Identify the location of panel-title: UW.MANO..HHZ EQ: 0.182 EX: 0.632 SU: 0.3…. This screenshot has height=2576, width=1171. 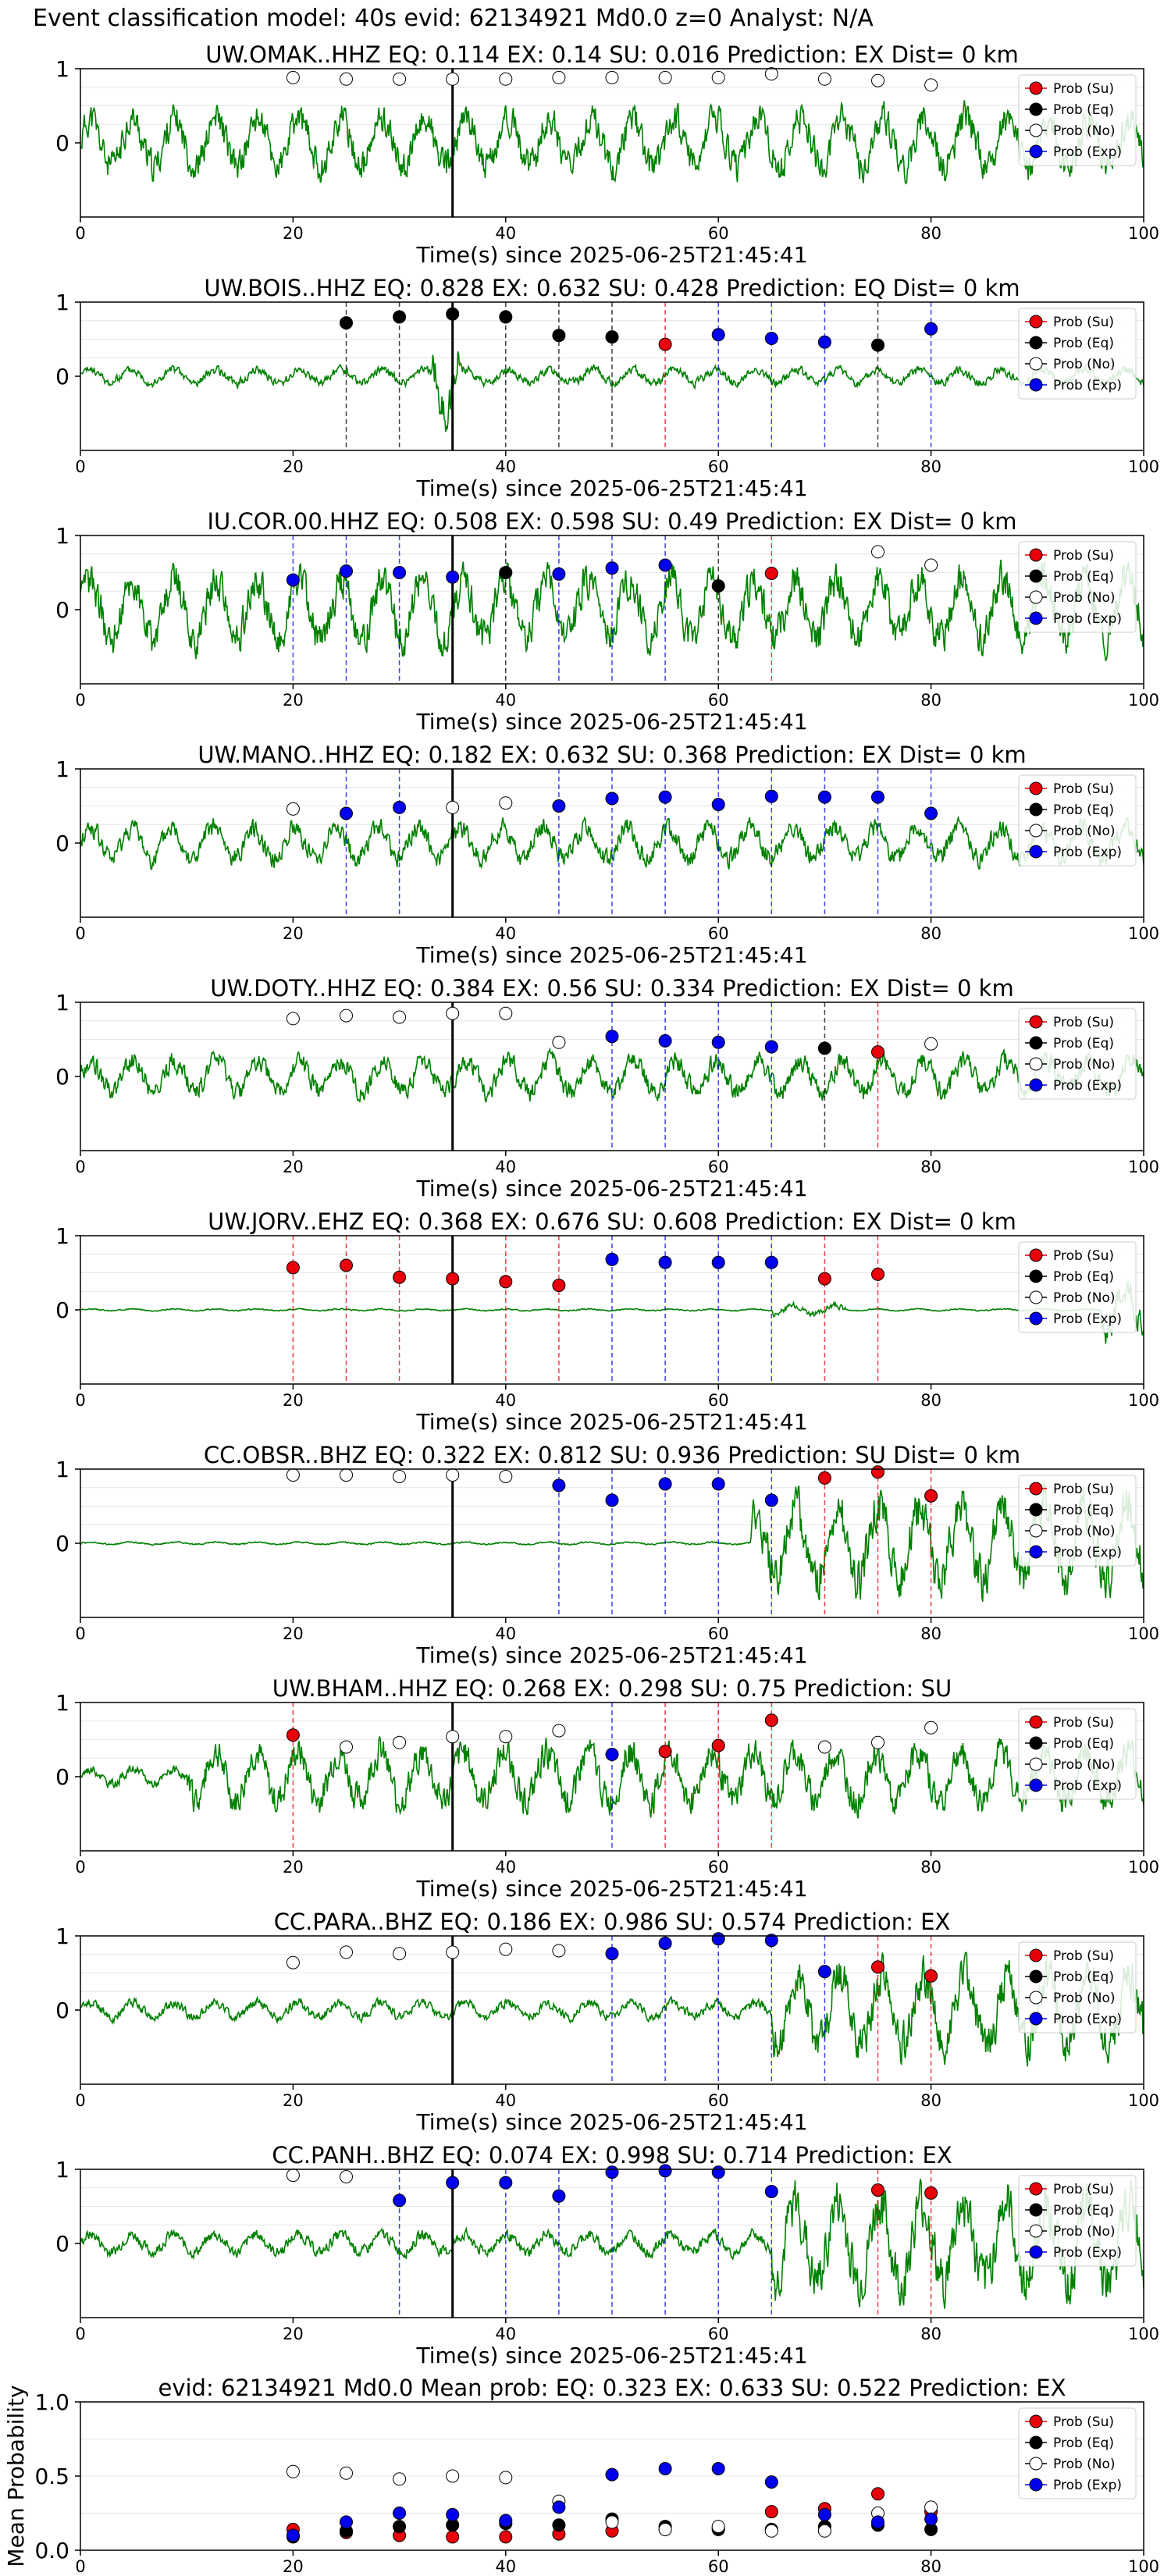
(612, 755).